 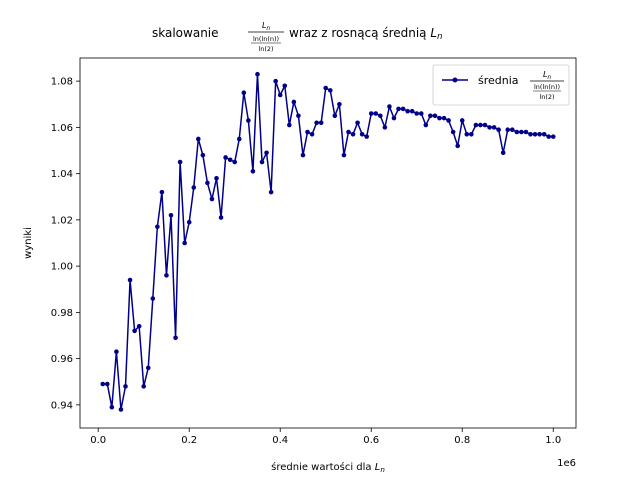 What do you see at coordinates (553, 440) in the screenshot?
I see `x-tick-label: 1.0` at bounding box center [553, 440].